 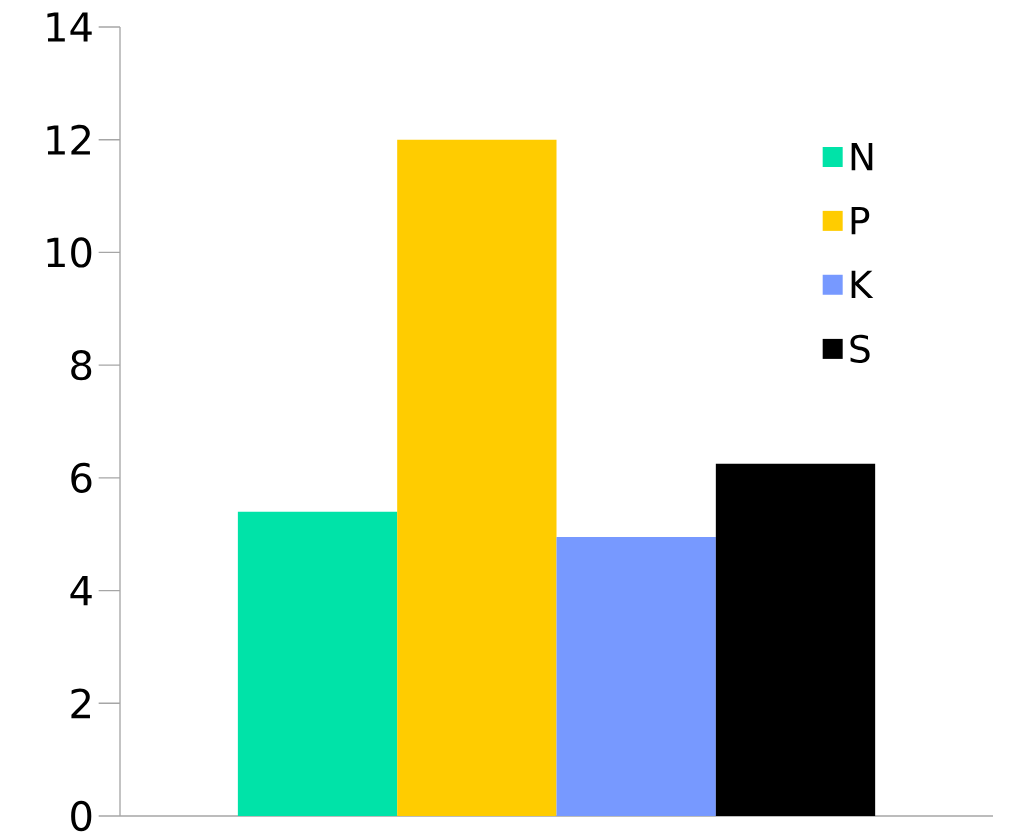 I want to click on y-tick-label: 4, so click(x=81, y=590).